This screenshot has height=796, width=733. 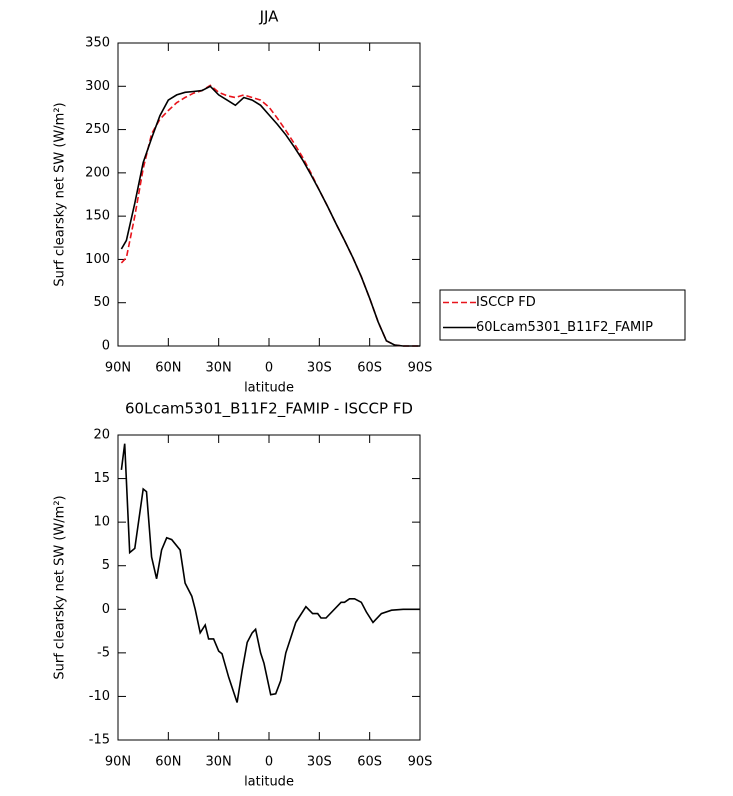 What do you see at coordinates (97, 216) in the screenshot?
I see `y-tick-label: 150` at bounding box center [97, 216].